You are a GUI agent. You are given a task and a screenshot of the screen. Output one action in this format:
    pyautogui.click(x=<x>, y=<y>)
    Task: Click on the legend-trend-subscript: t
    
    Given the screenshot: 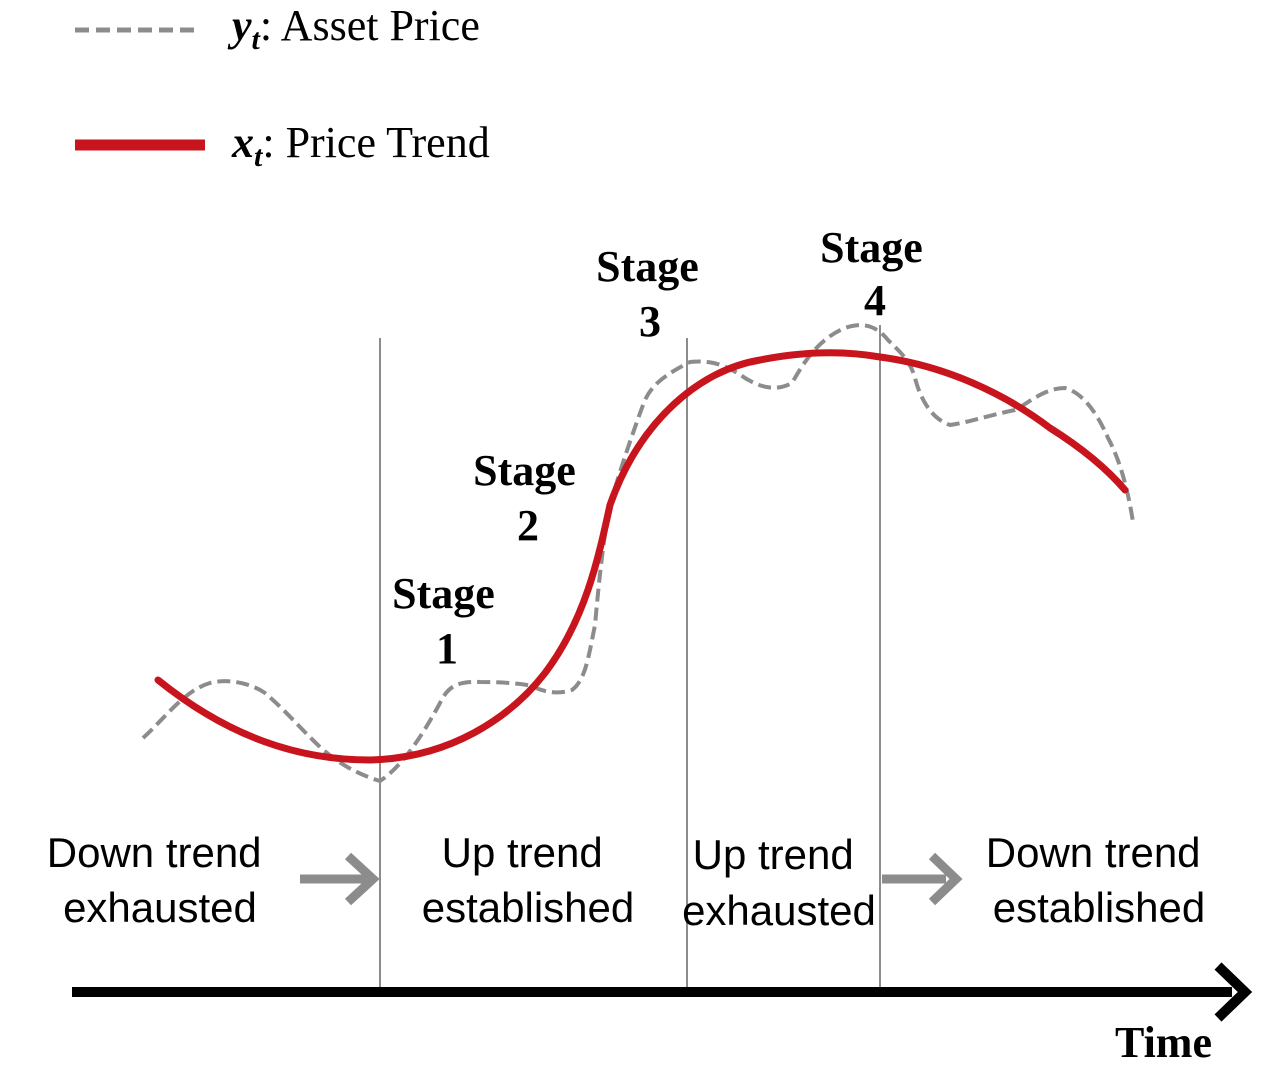 What is the action you would take?
    pyautogui.click(x=259, y=156)
    